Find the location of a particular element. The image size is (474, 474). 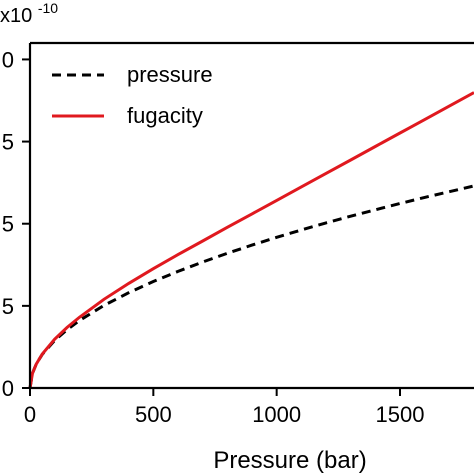

x-tick-label: 1000 is located at coordinates (276, 414).